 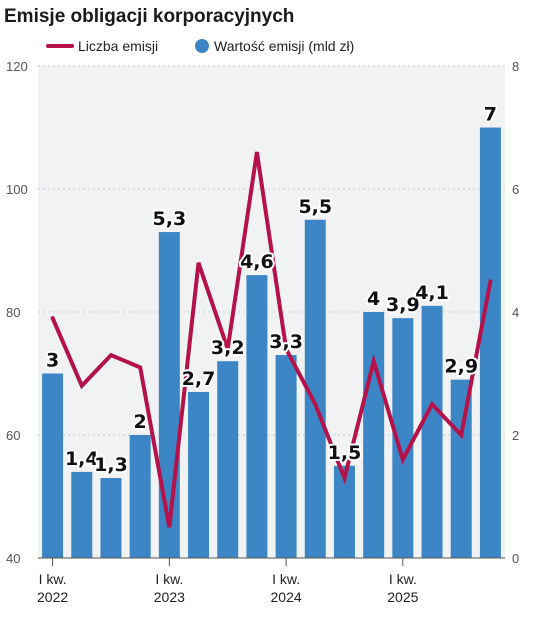 I want to click on y-right-tick-label: 0, so click(x=515, y=558).